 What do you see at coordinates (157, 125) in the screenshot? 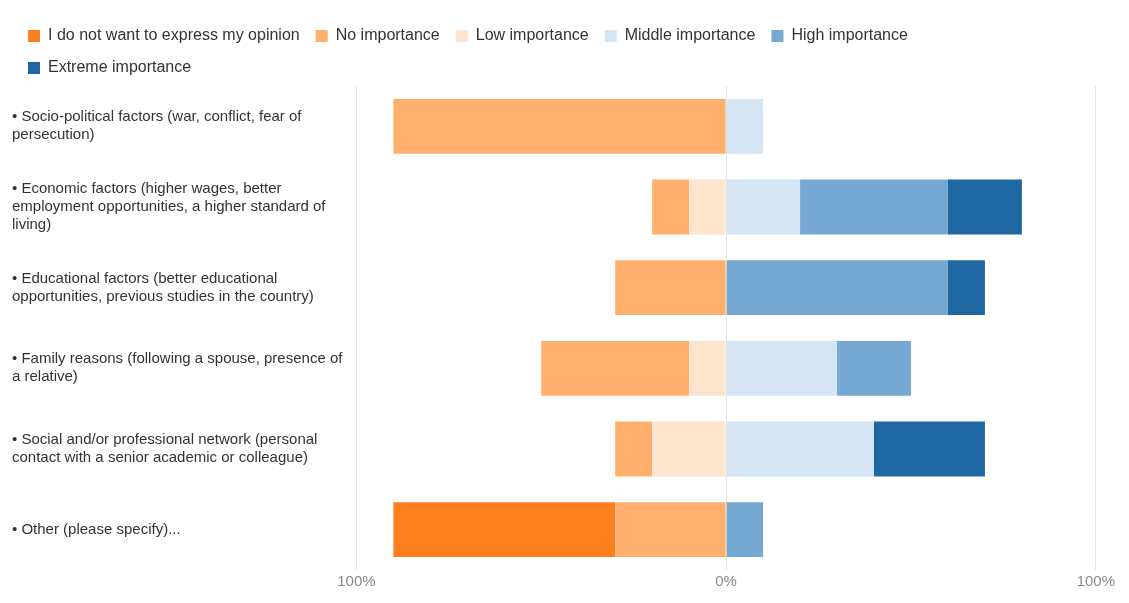
I see `y-tick-label: • Socio-political factors (war, conflict, fear of persecution)` at bounding box center [157, 125].